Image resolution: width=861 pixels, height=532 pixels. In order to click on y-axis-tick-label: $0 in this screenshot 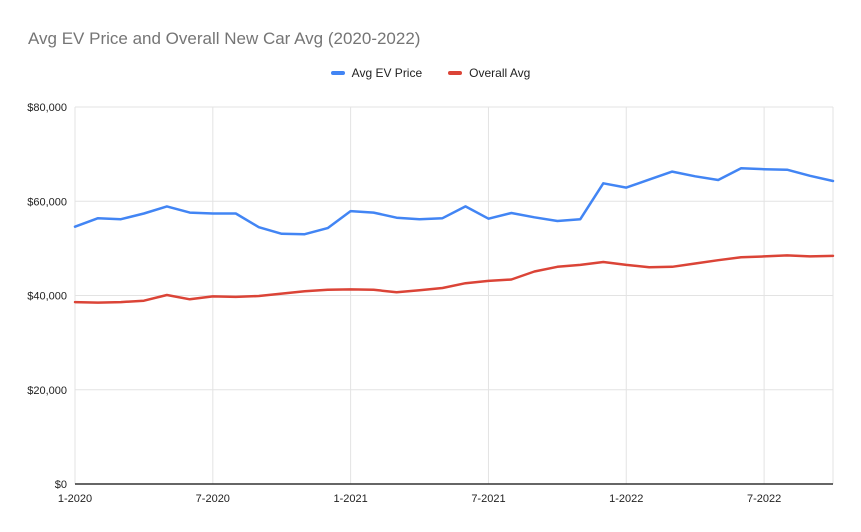, I will do `click(61, 485)`.